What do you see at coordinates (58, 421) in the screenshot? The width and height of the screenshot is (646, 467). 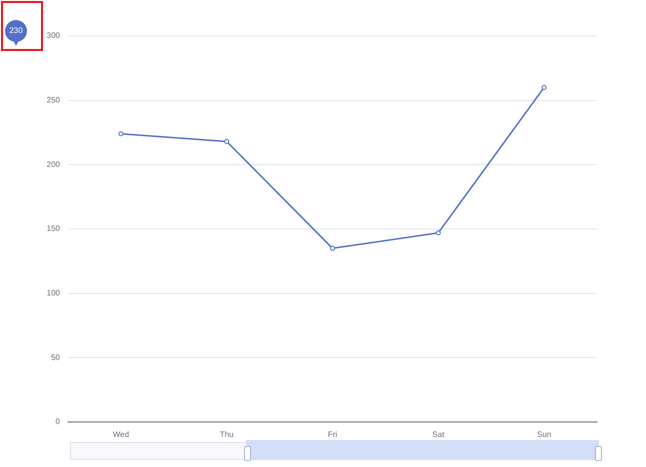 I see `y-tick-label: 0` at bounding box center [58, 421].